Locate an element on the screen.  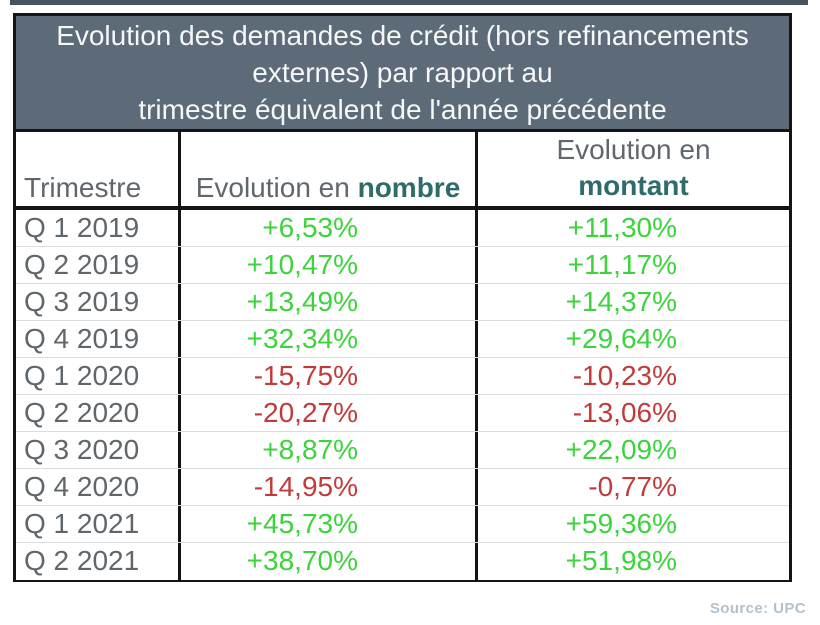
cell-evolution-montant: -10,23% is located at coordinates (624, 375).